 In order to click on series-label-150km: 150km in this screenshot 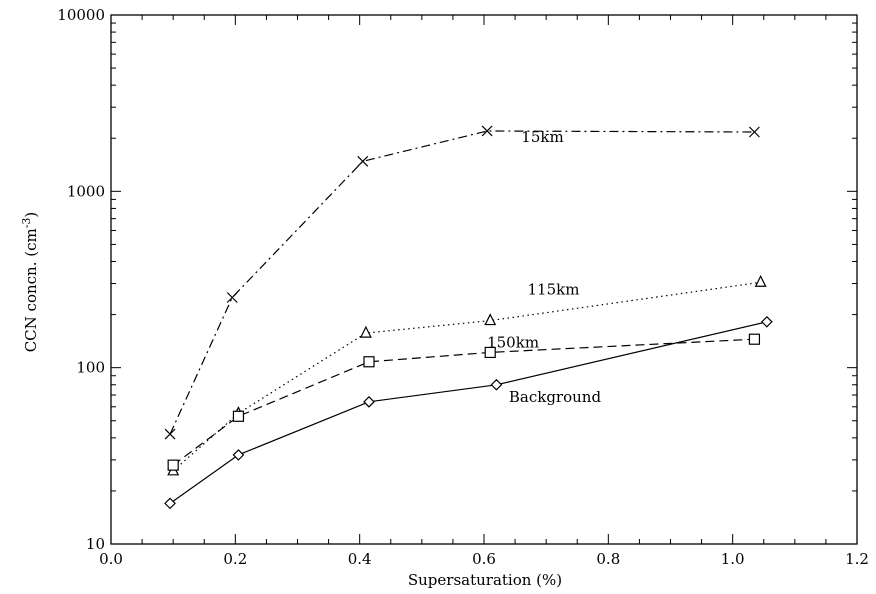, I will do `click(513, 343)`.